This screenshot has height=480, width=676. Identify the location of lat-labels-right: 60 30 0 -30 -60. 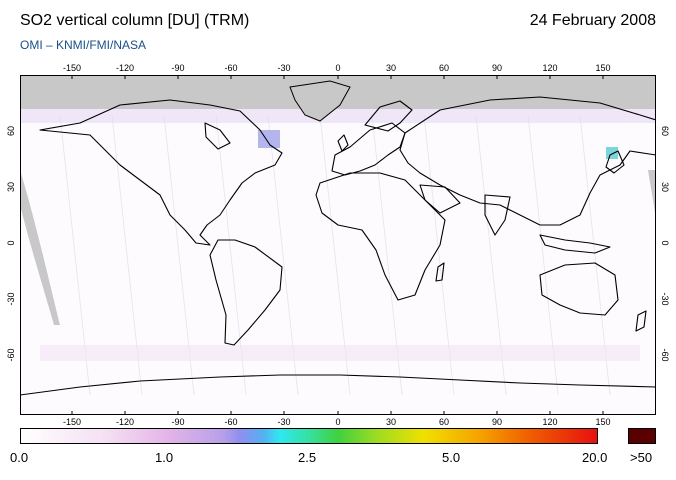
(665, 244).